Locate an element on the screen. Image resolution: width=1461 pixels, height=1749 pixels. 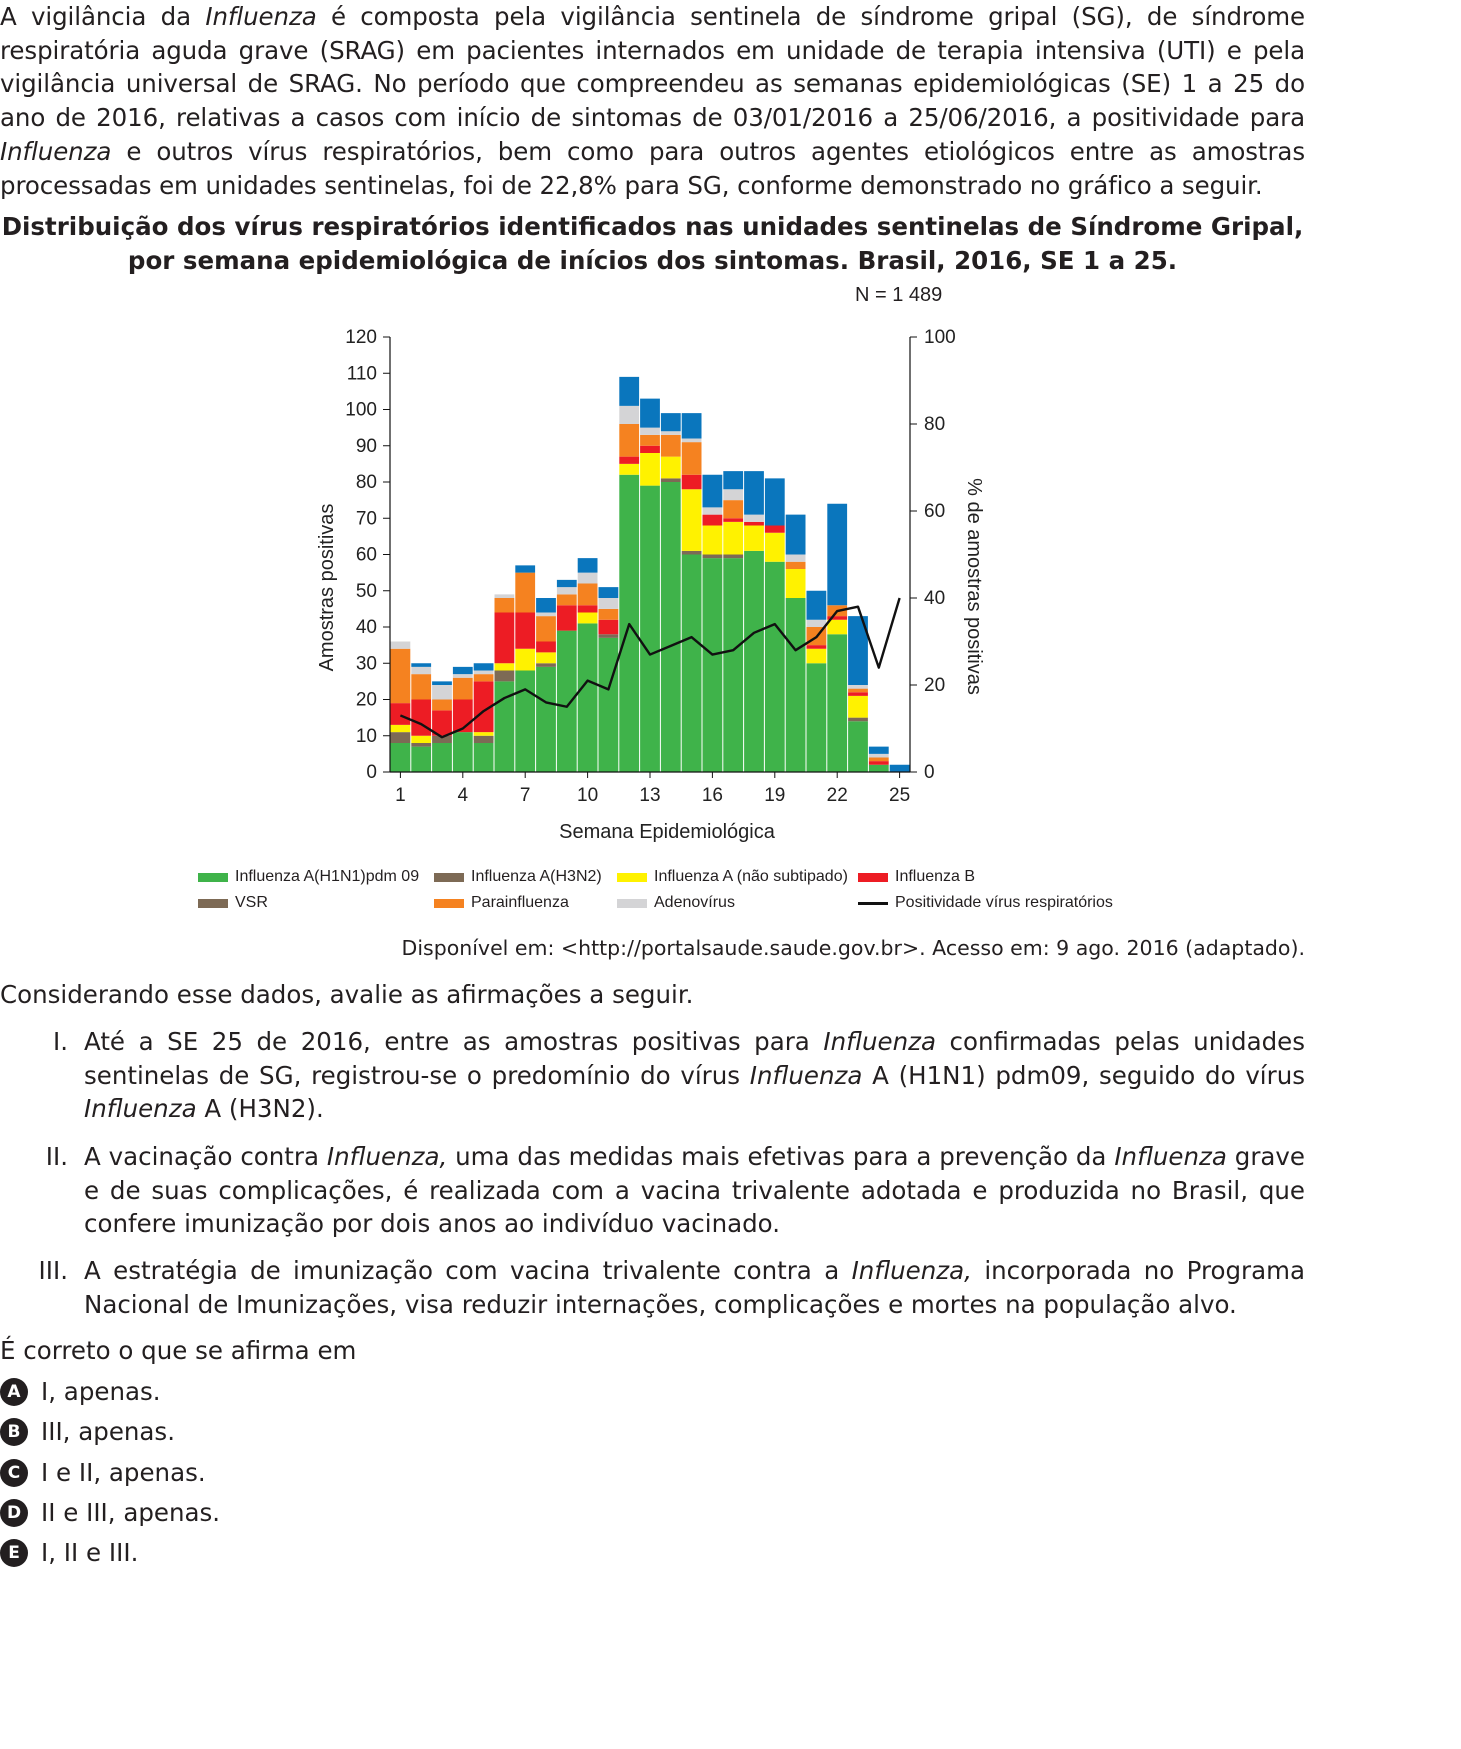
legend-item-nonsub: Influenza A (não subtipado) is located at coordinates (732, 877).